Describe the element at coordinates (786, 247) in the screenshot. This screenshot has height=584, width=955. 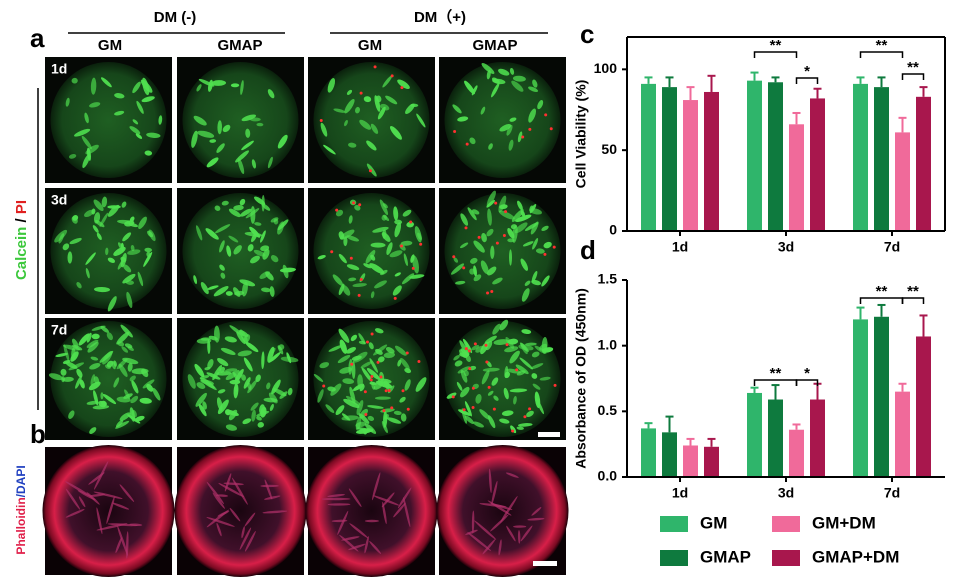
I see `x-tick-label: 3d` at that location.